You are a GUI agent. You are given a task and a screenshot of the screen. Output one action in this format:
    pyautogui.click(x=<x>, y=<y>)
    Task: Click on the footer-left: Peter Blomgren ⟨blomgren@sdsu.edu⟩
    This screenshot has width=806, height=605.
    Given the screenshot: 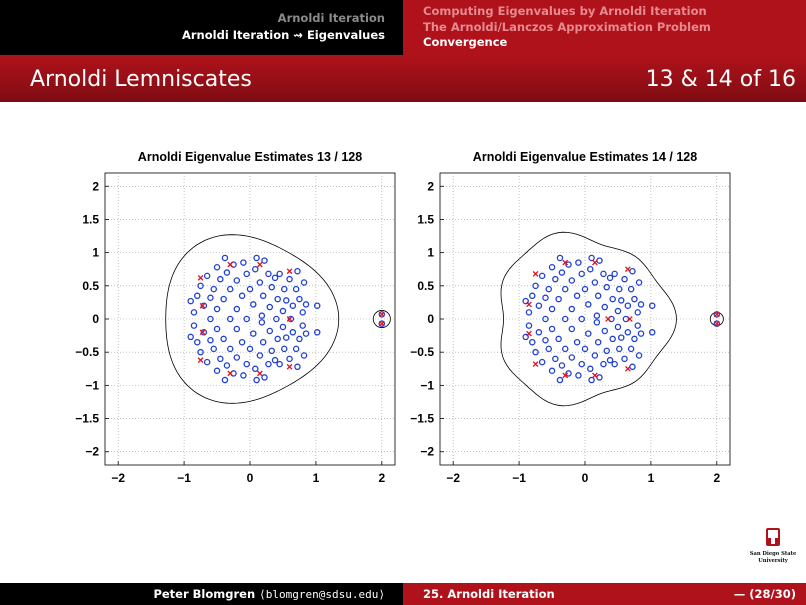 What is the action you would take?
    pyautogui.click(x=201, y=594)
    